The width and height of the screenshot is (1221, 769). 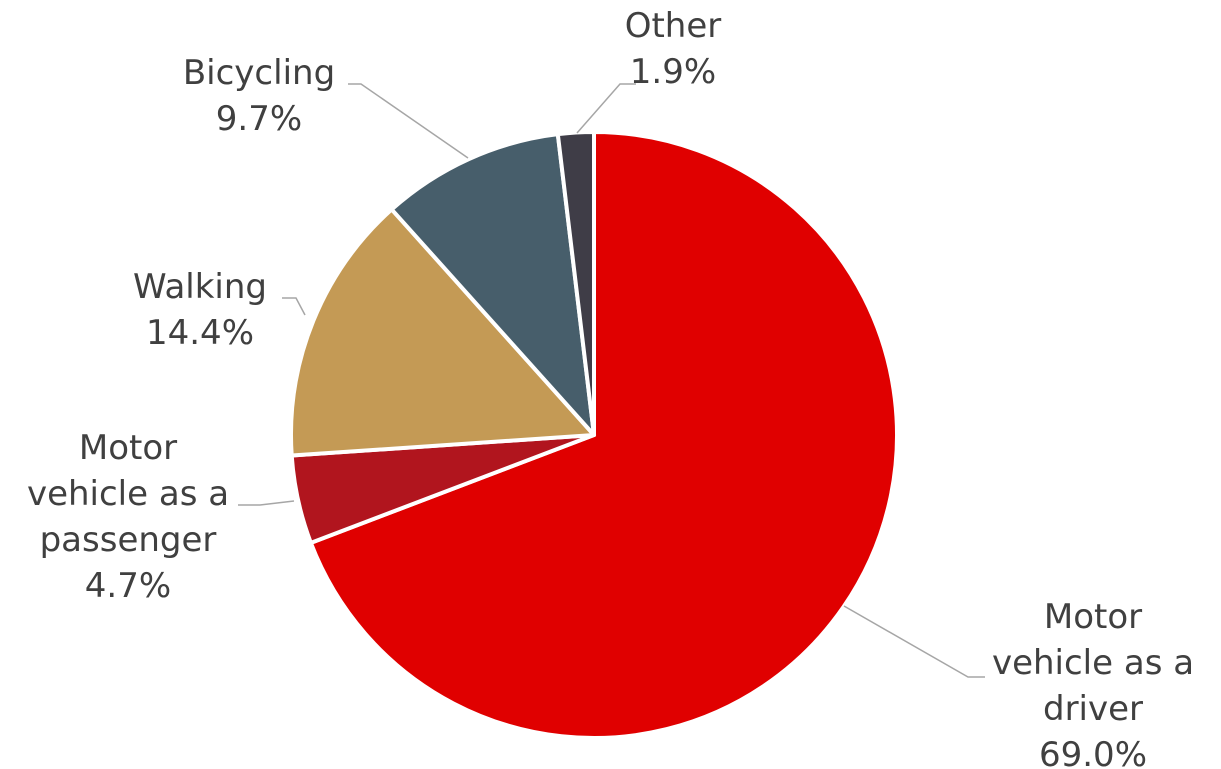 I want to click on slice-category-label-0: Motor, so click(x=1093, y=617).